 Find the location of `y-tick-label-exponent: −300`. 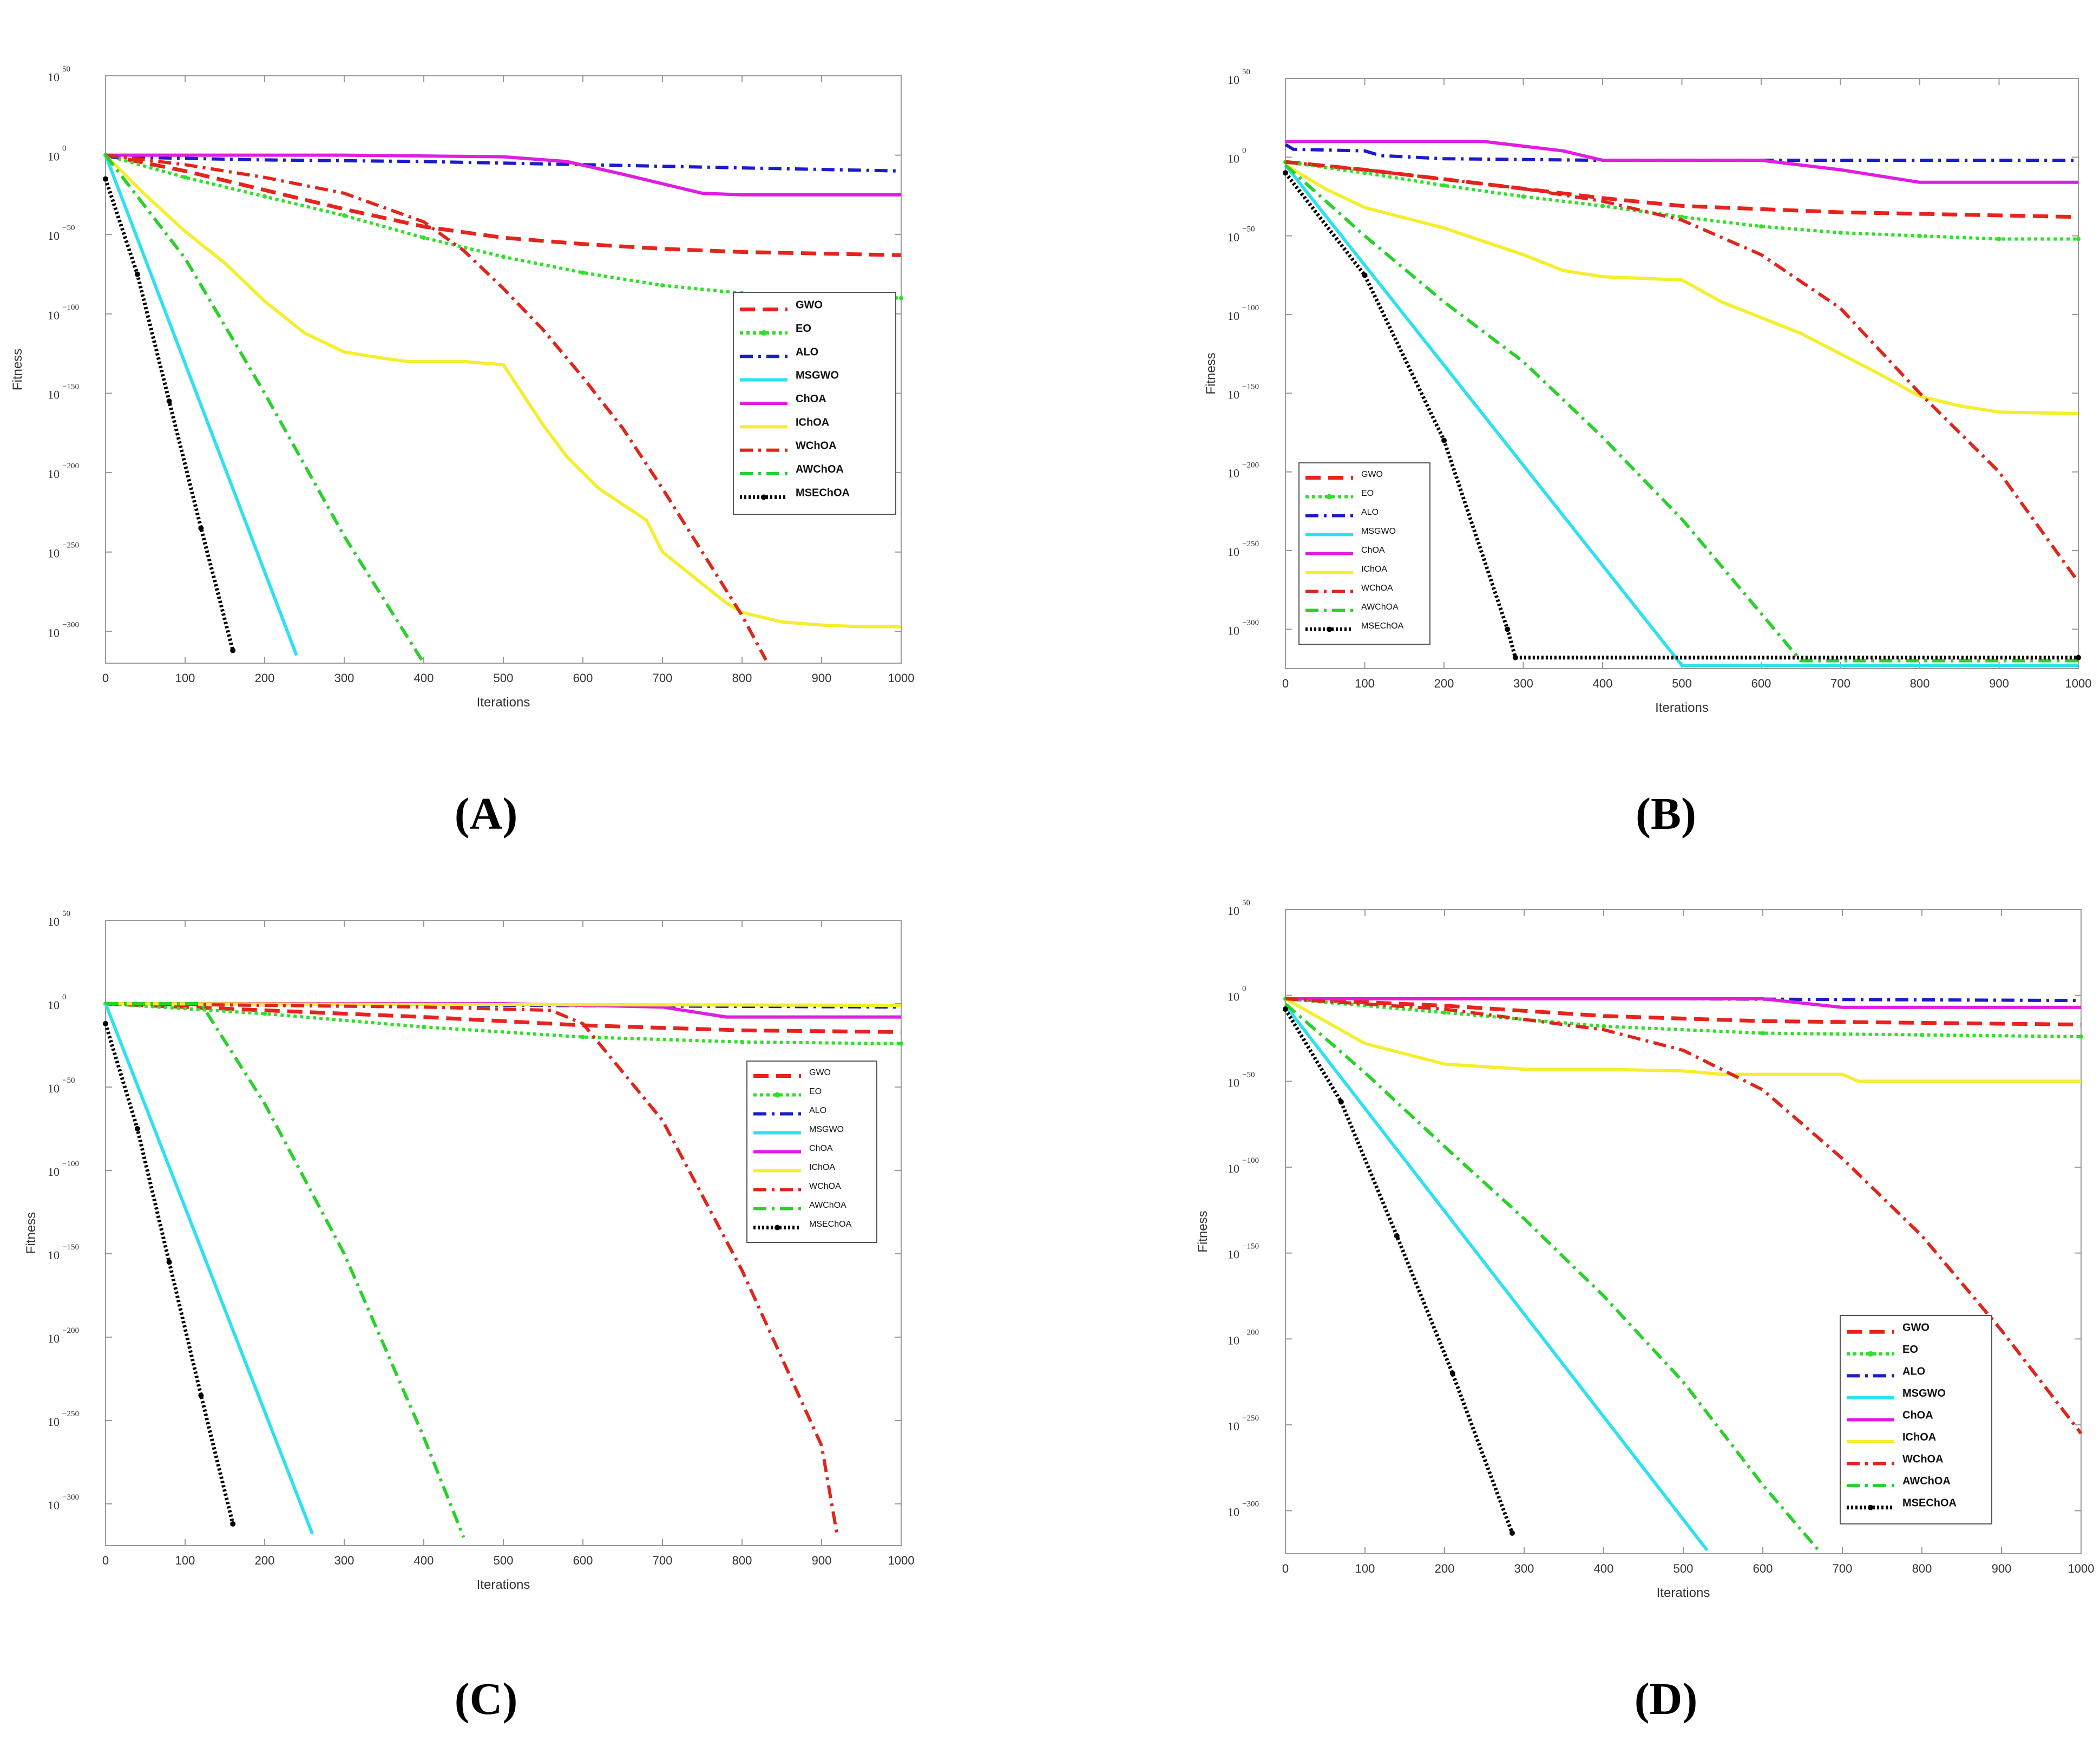

y-tick-label-exponent: −300 is located at coordinates (70, 1497).